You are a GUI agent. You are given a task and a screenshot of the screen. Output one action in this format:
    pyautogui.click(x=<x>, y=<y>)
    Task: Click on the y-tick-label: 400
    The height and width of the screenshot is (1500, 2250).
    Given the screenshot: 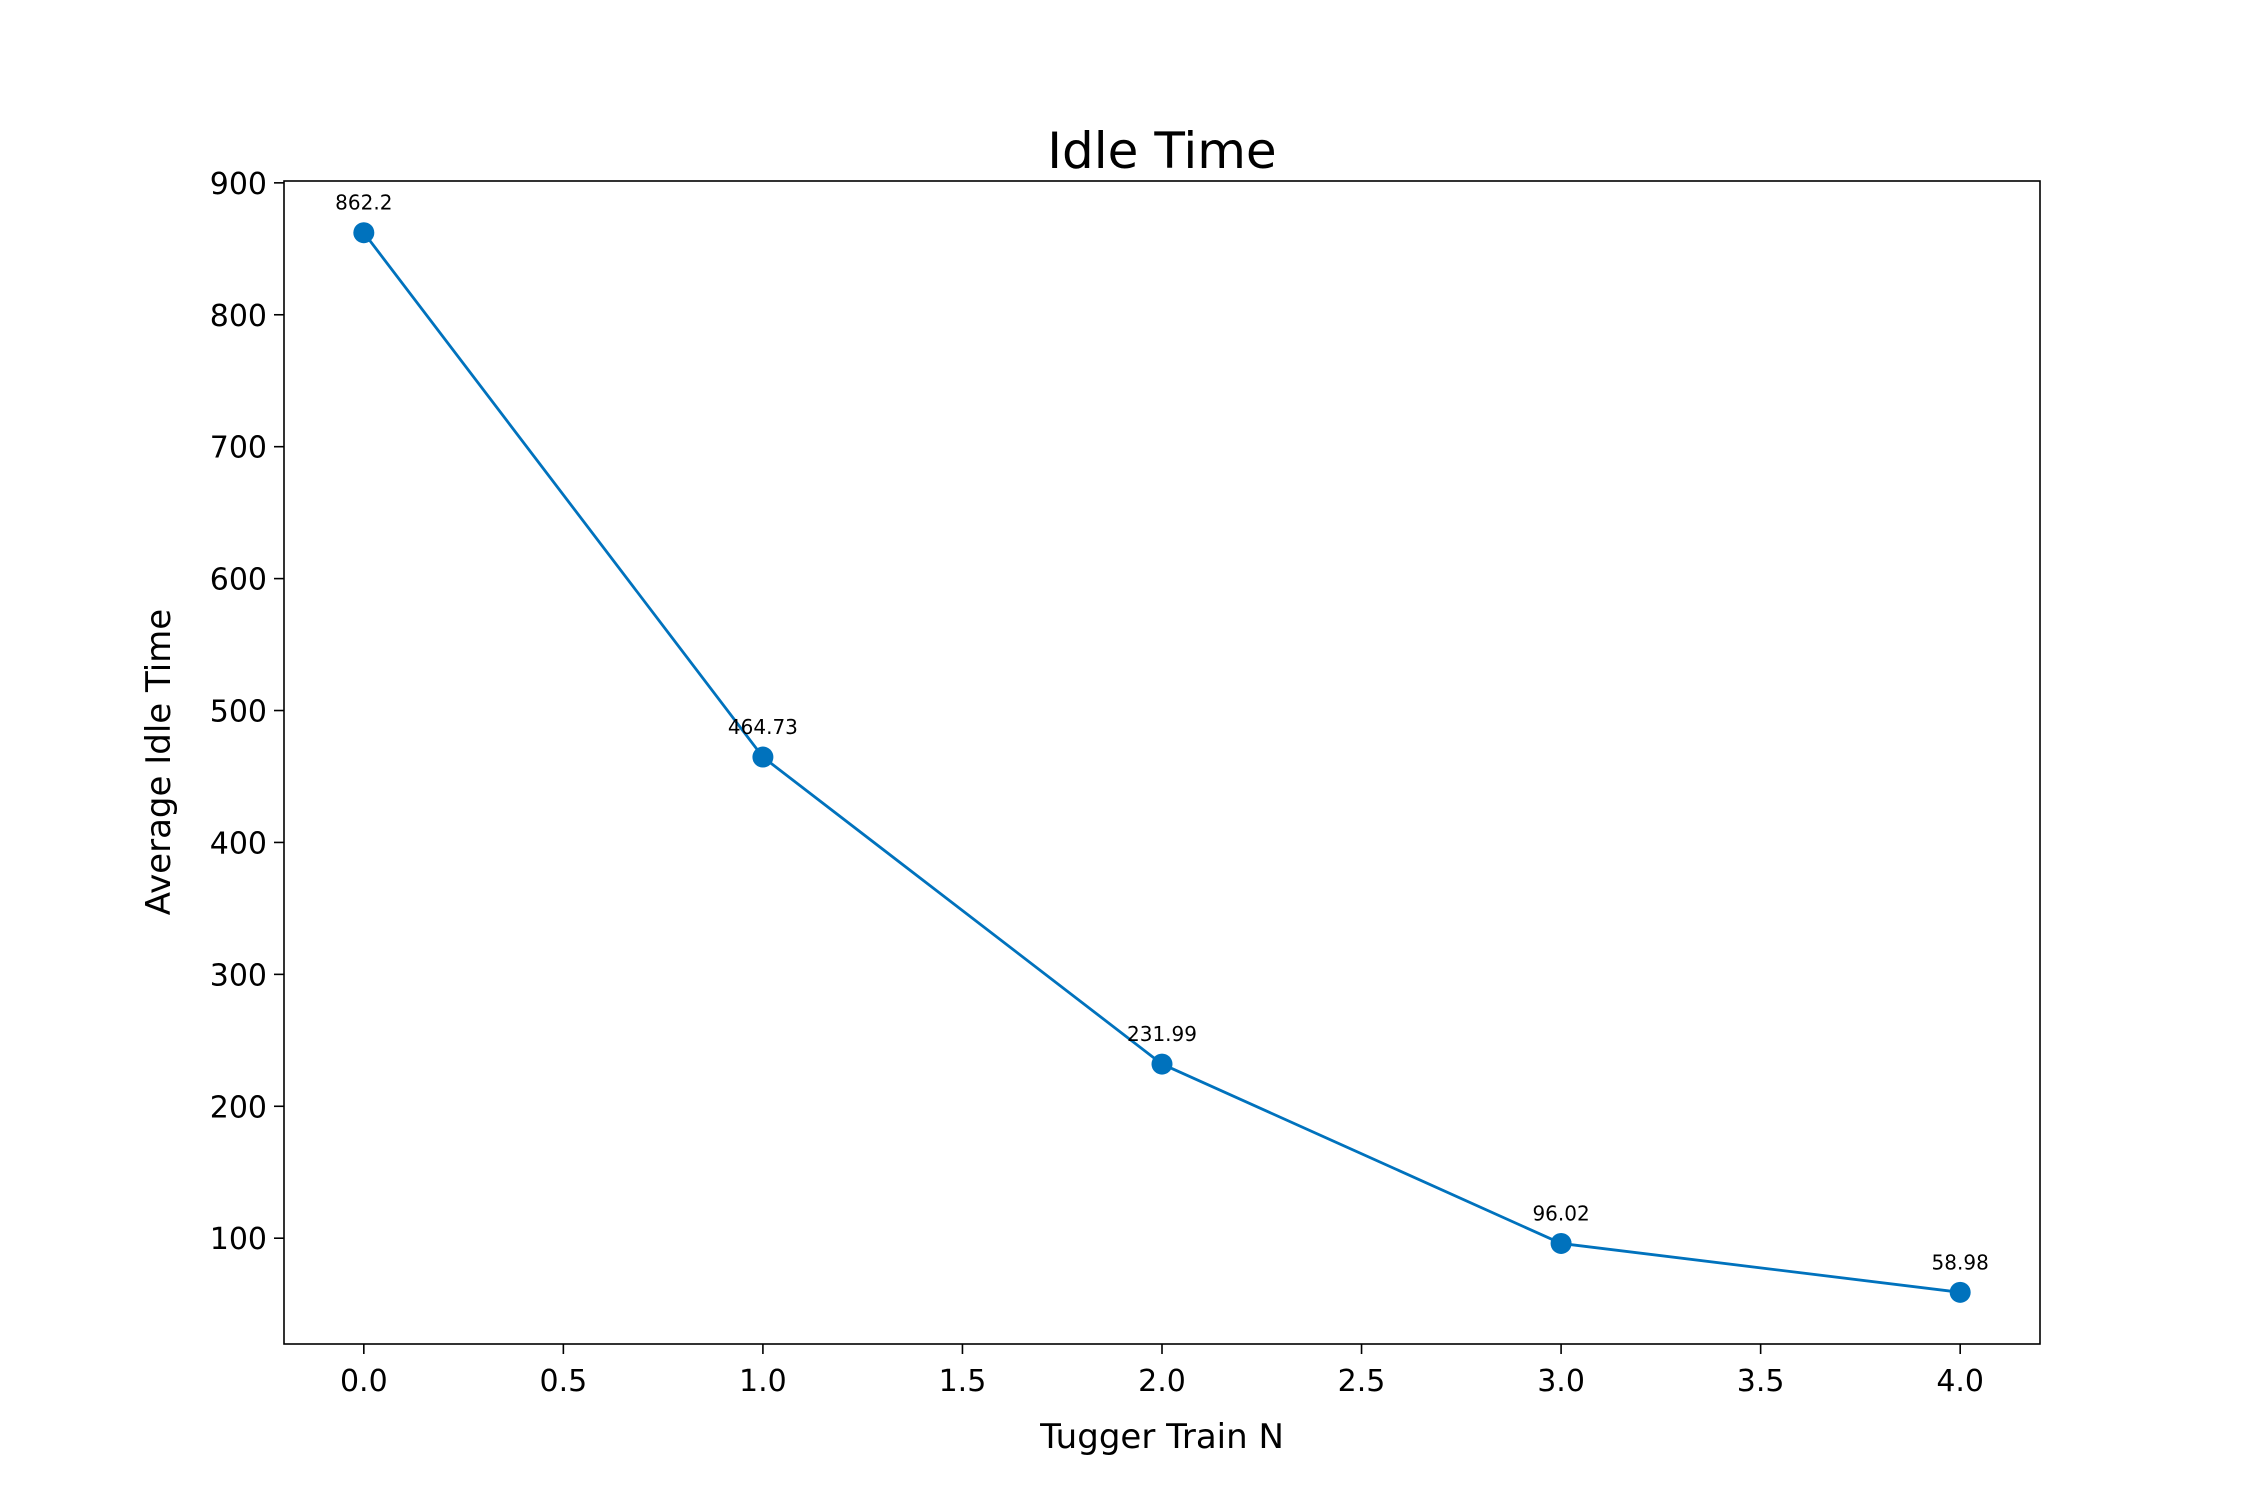 What is the action you would take?
    pyautogui.click(x=238, y=843)
    